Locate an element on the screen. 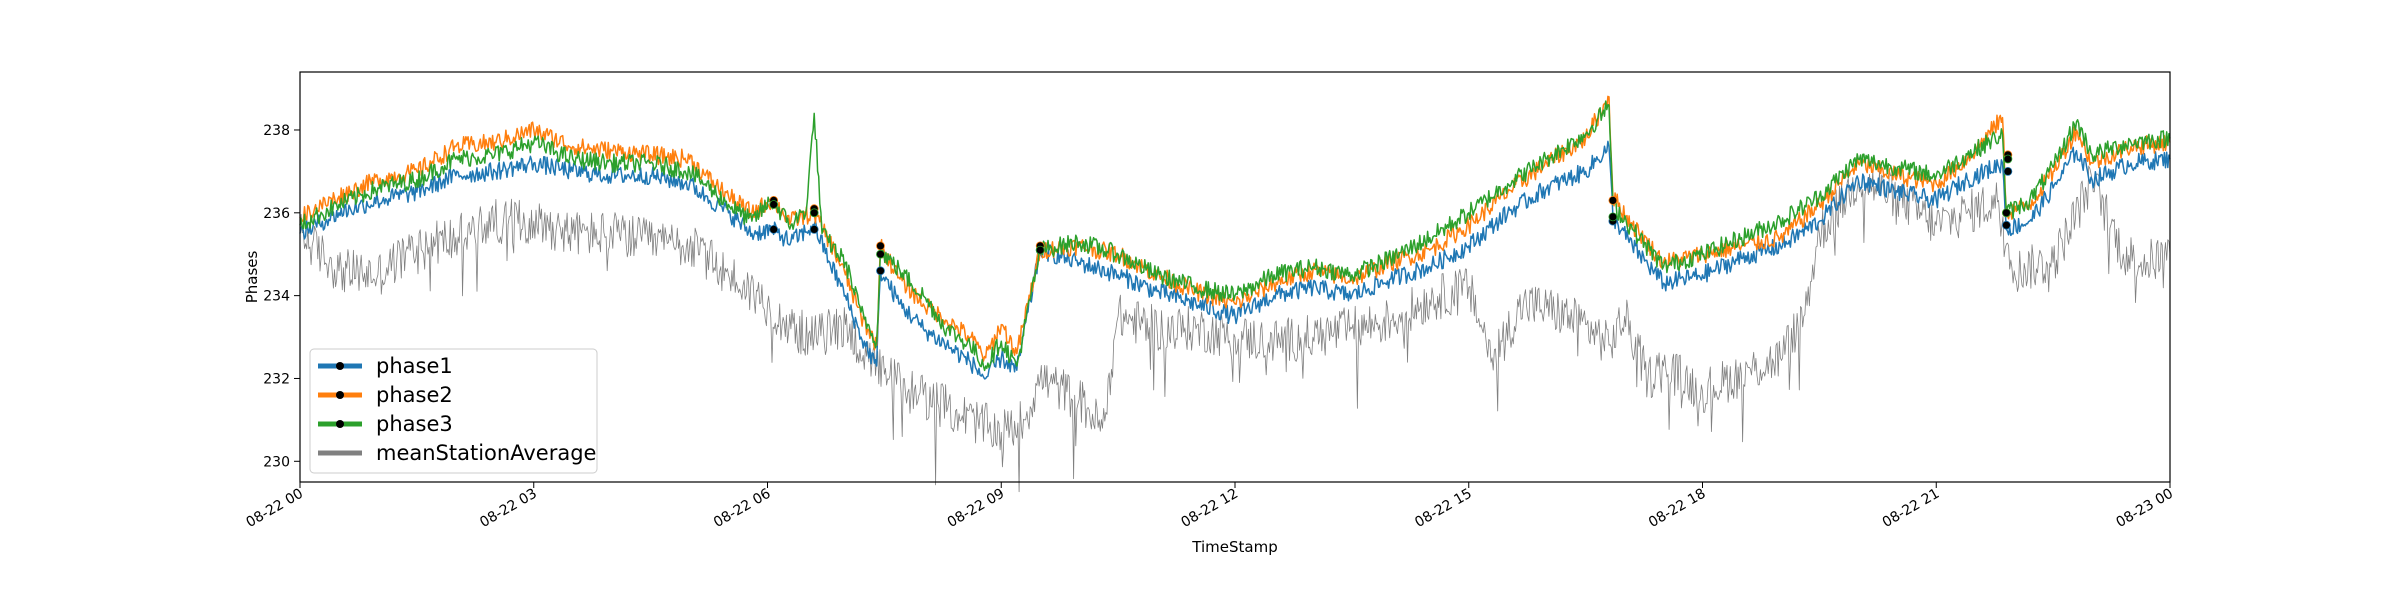 Image resolution: width=2400 pixels, height=600 pixels. legend-entry-phase1: phase1 is located at coordinates (385, 366).